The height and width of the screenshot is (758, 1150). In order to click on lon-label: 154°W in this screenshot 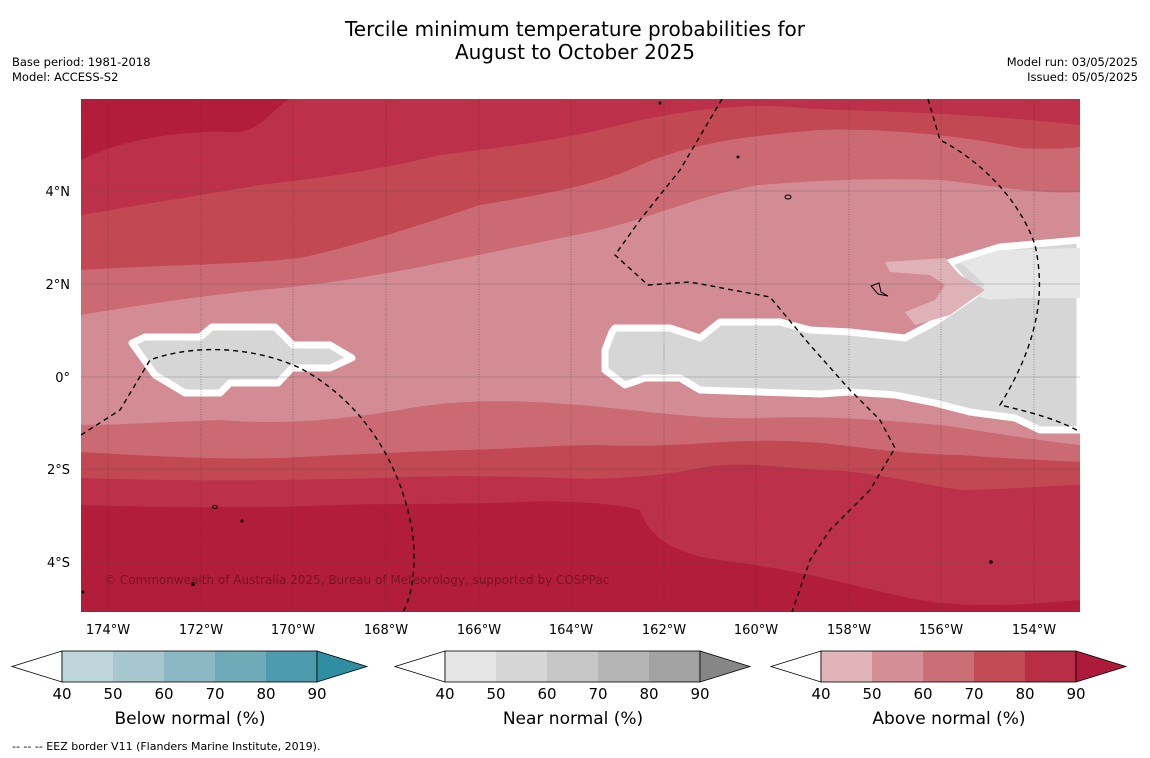, I will do `click(1034, 630)`.